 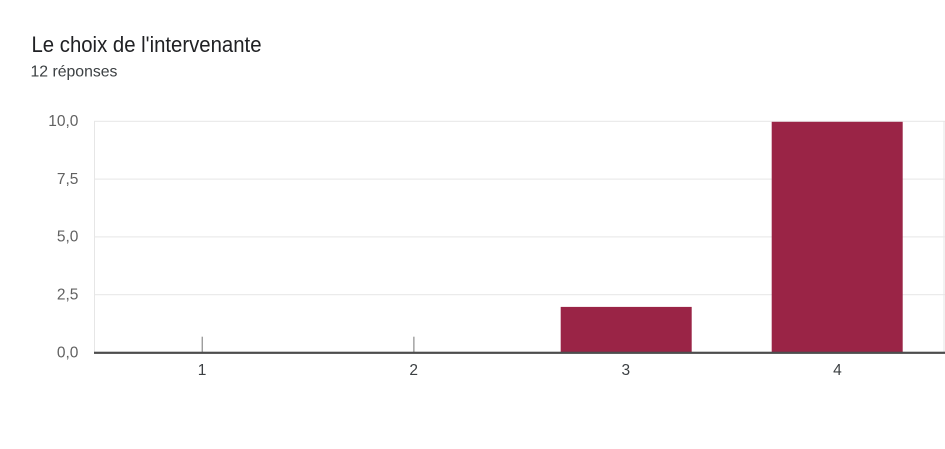 What do you see at coordinates (147, 44) in the screenshot?
I see `svg-text: Le choix de l'intervenante` at bounding box center [147, 44].